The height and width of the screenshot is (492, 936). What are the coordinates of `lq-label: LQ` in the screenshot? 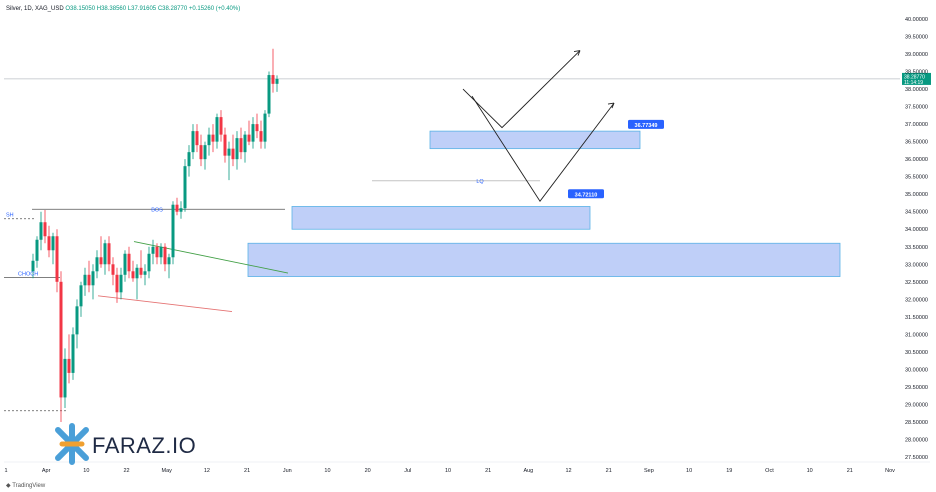 It's located at (480, 182).